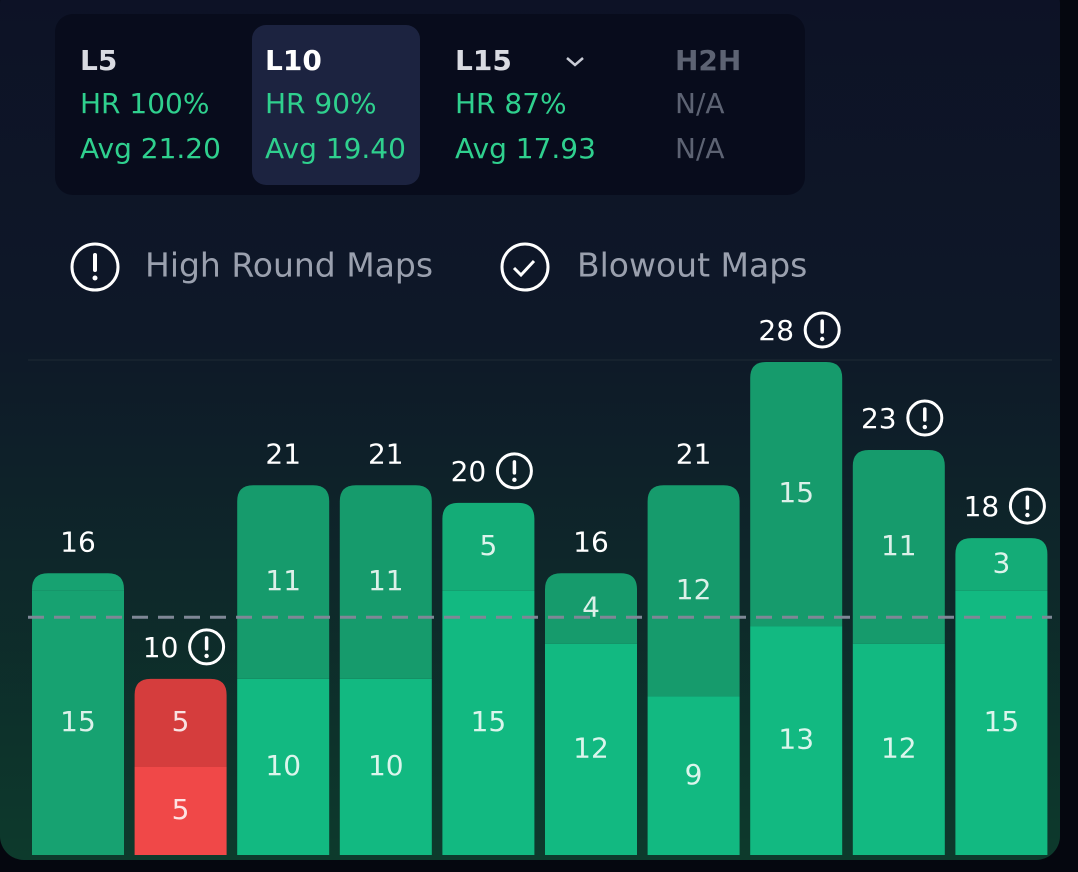 The width and height of the screenshot is (1078, 872). I want to click on active-tab, so click(336, 105).